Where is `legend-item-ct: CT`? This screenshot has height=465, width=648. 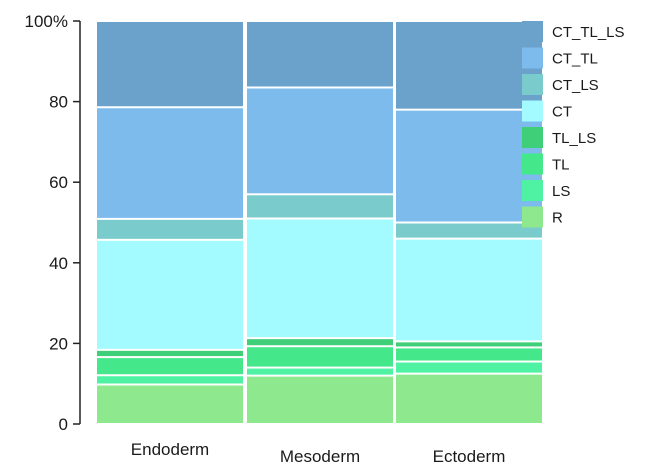 legend-item-ct: CT is located at coordinates (547, 111).